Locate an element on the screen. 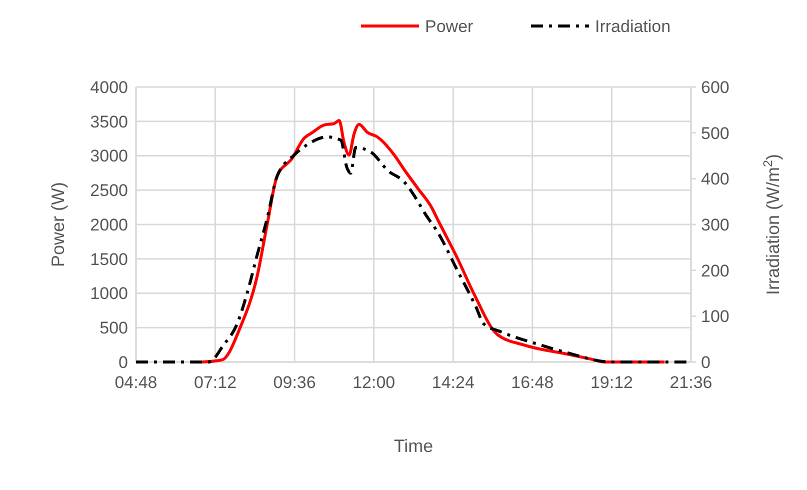 The image size is (807, 490). x-tick-label: 07:12 is located at coordinates (215, 382).